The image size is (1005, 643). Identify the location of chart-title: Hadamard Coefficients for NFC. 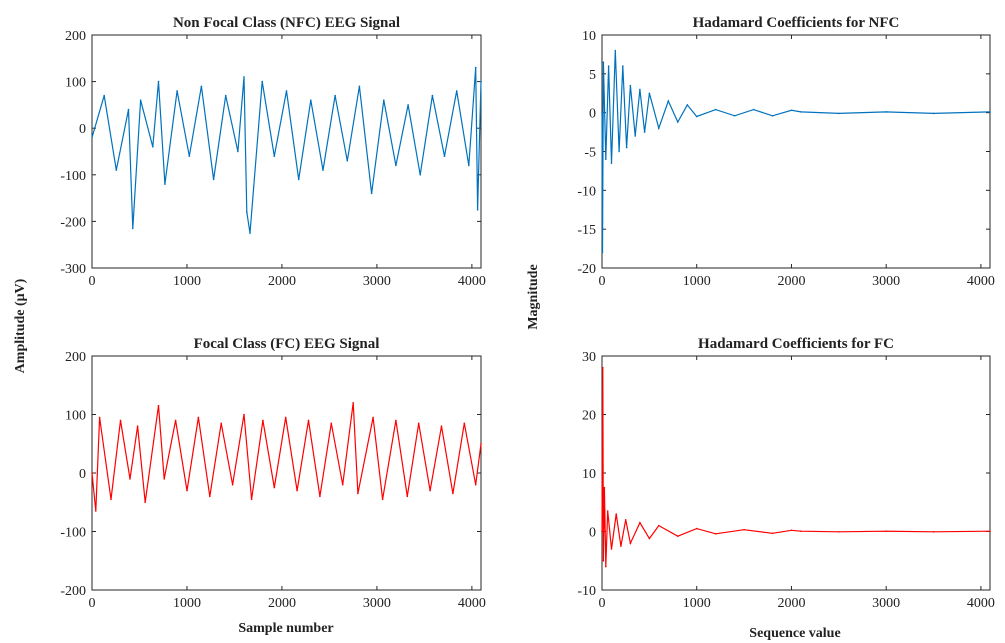
(796, 23).